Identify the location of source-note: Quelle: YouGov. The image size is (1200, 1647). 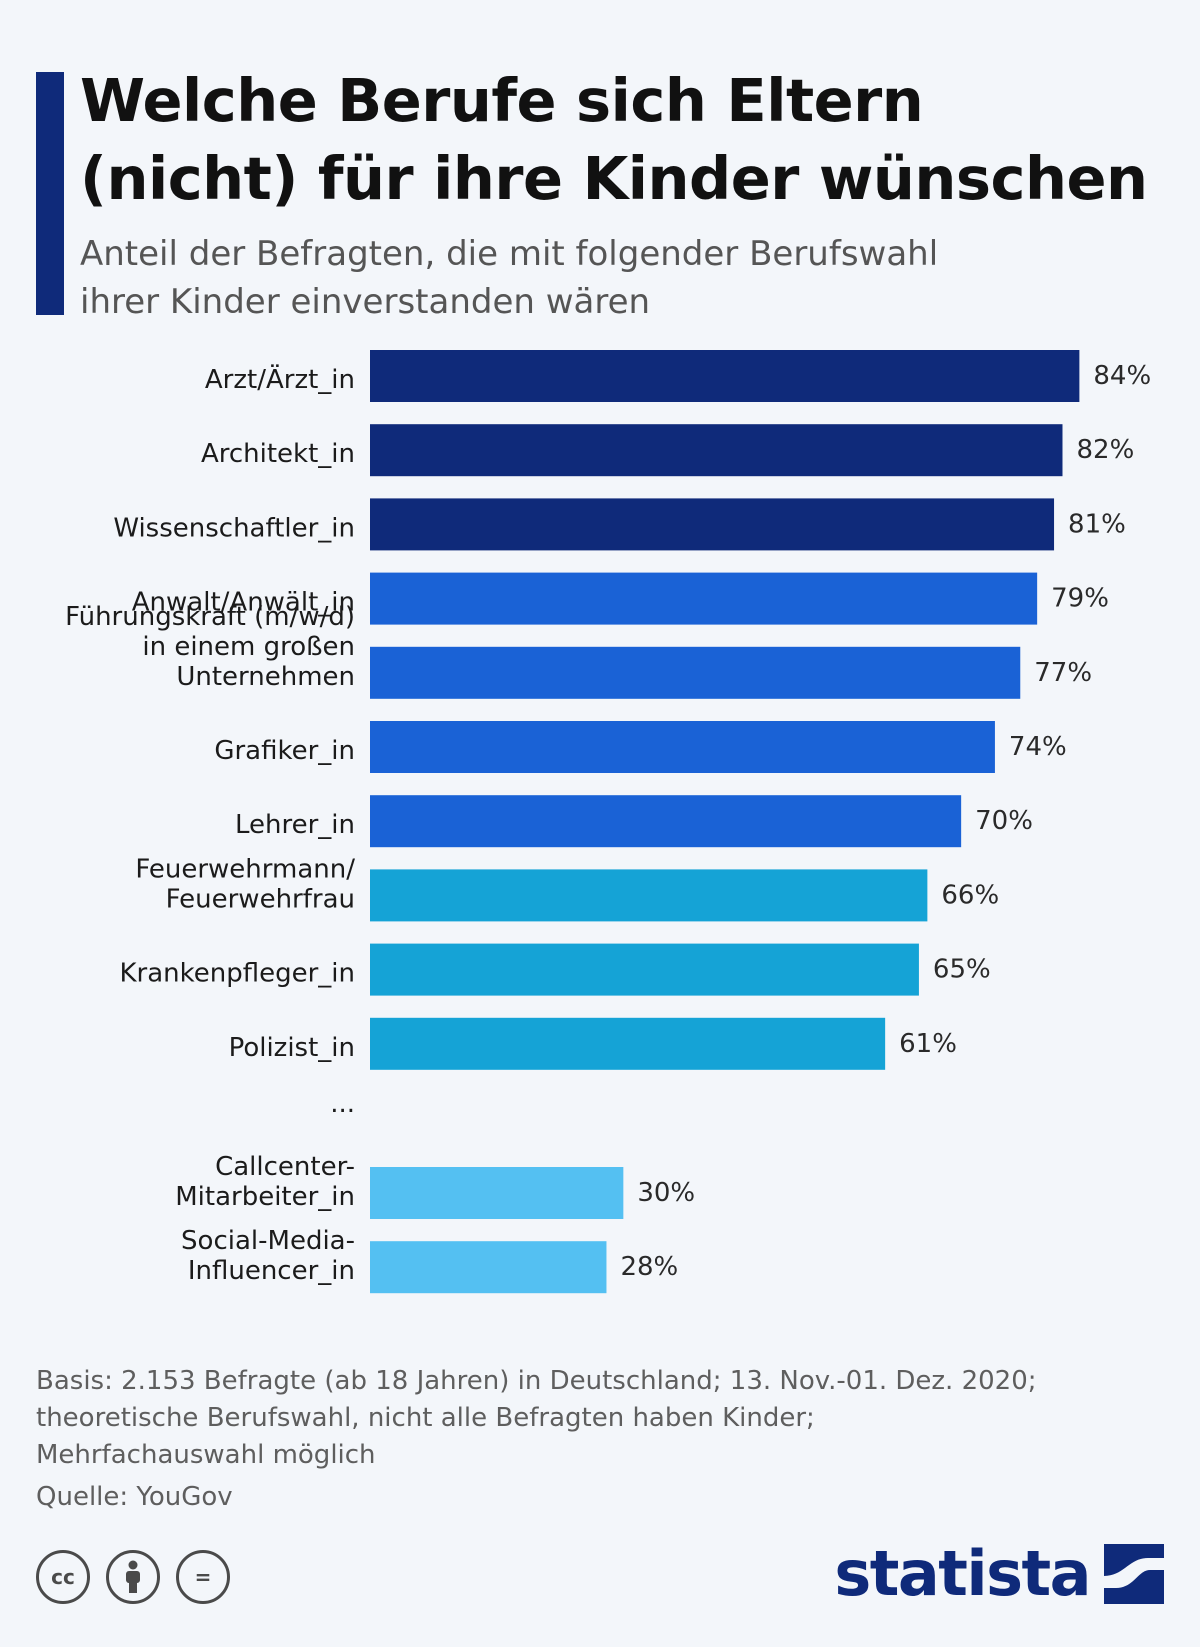
(134, 1497).